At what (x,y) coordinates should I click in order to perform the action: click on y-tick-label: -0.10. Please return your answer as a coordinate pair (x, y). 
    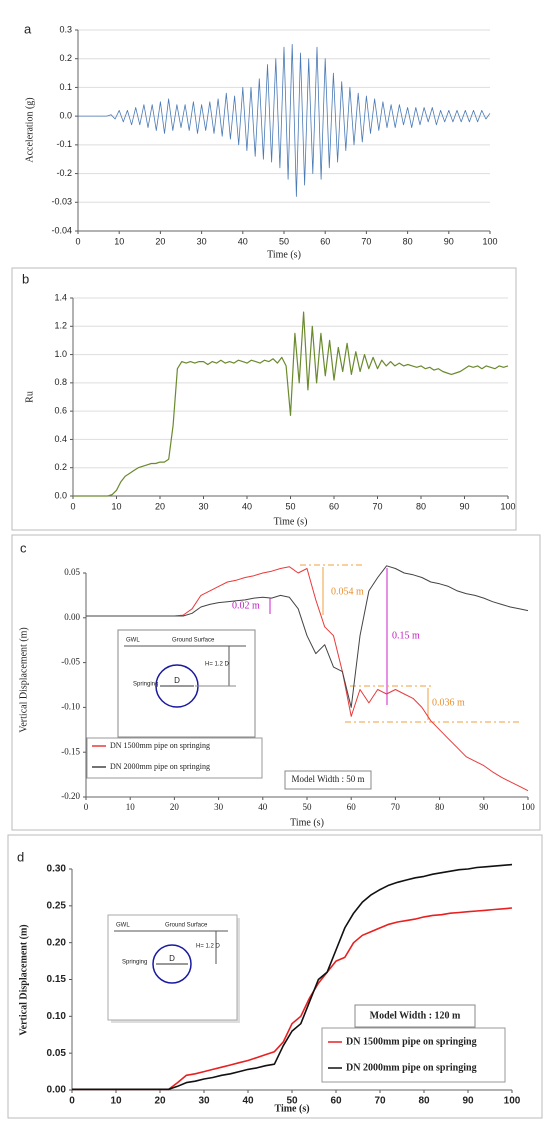
    Looking at the image, I should click on (70, 706).